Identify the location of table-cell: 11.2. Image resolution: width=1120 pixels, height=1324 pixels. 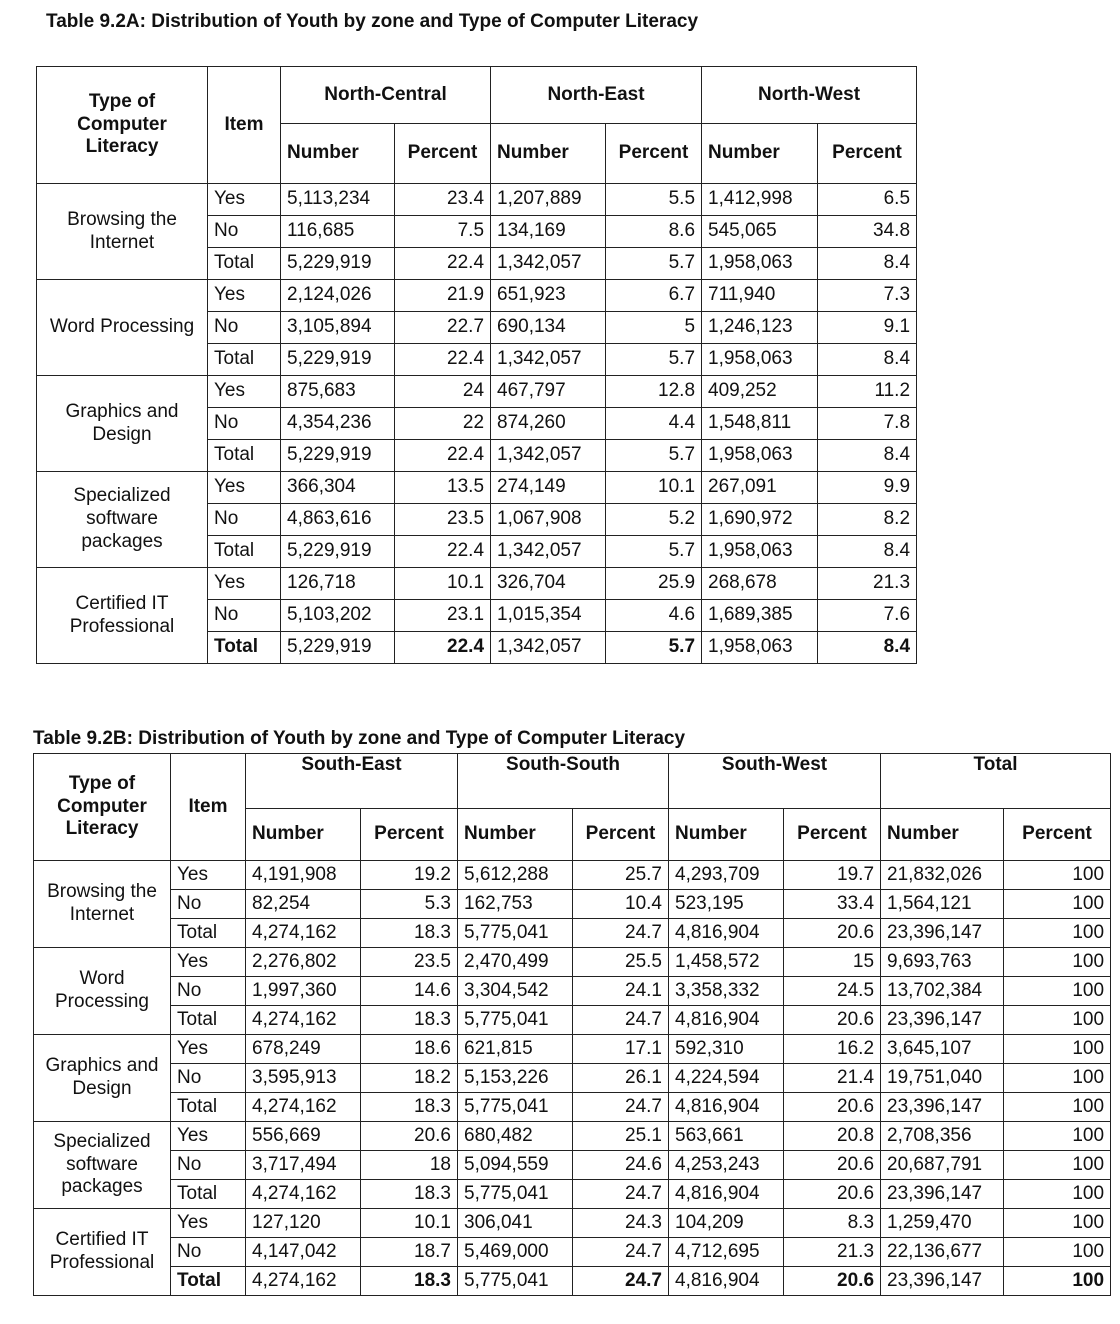
(867, 391).